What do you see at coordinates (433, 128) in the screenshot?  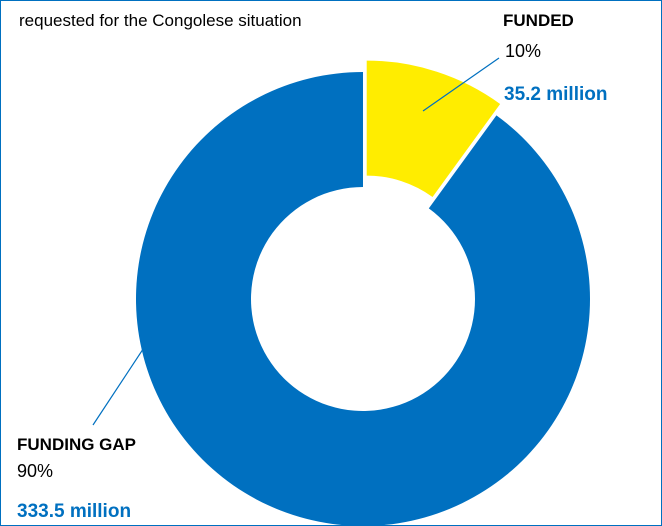 I see `funded-slice` at bounding box center [433, 128].